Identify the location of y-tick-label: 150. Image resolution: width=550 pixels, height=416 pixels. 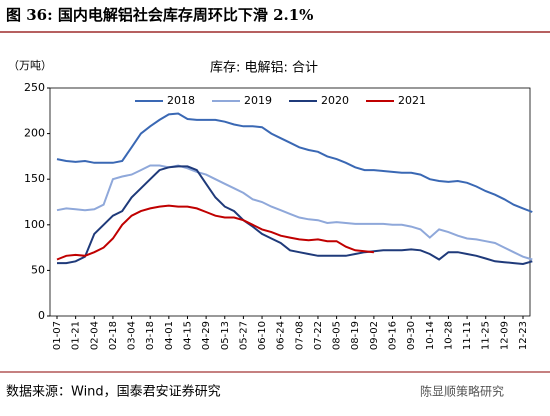
(34, 178).